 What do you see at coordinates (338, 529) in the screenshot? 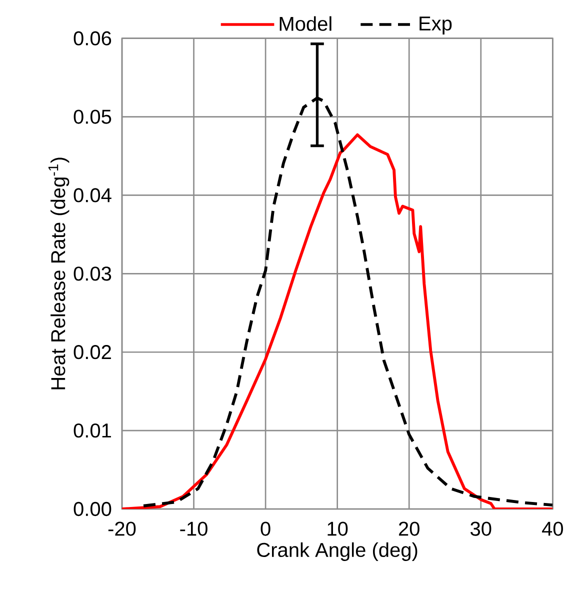
I see `x-tick-label: 10` at bounding box center [338, 529].